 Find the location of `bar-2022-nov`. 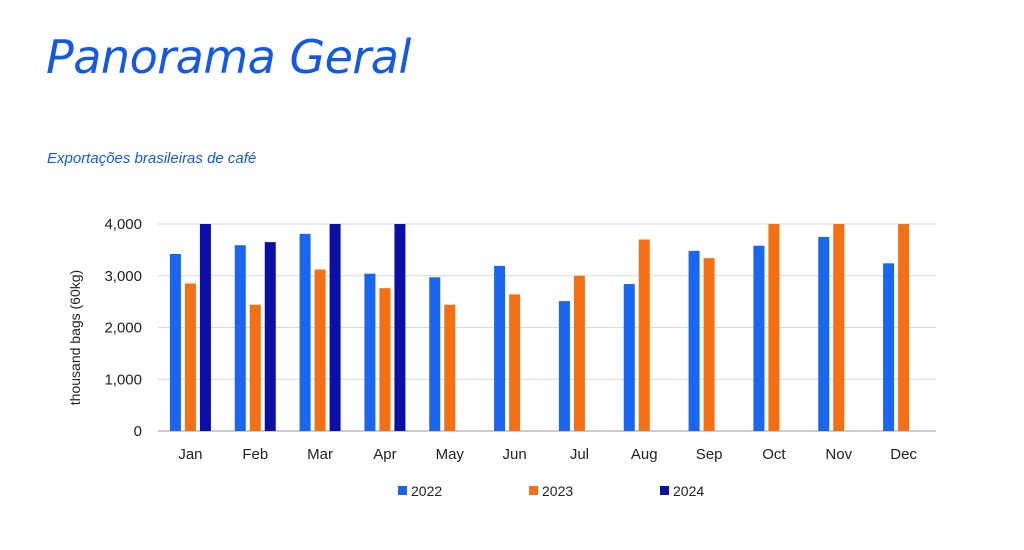

bar-2022-nov is located at coordinates (824, 333).